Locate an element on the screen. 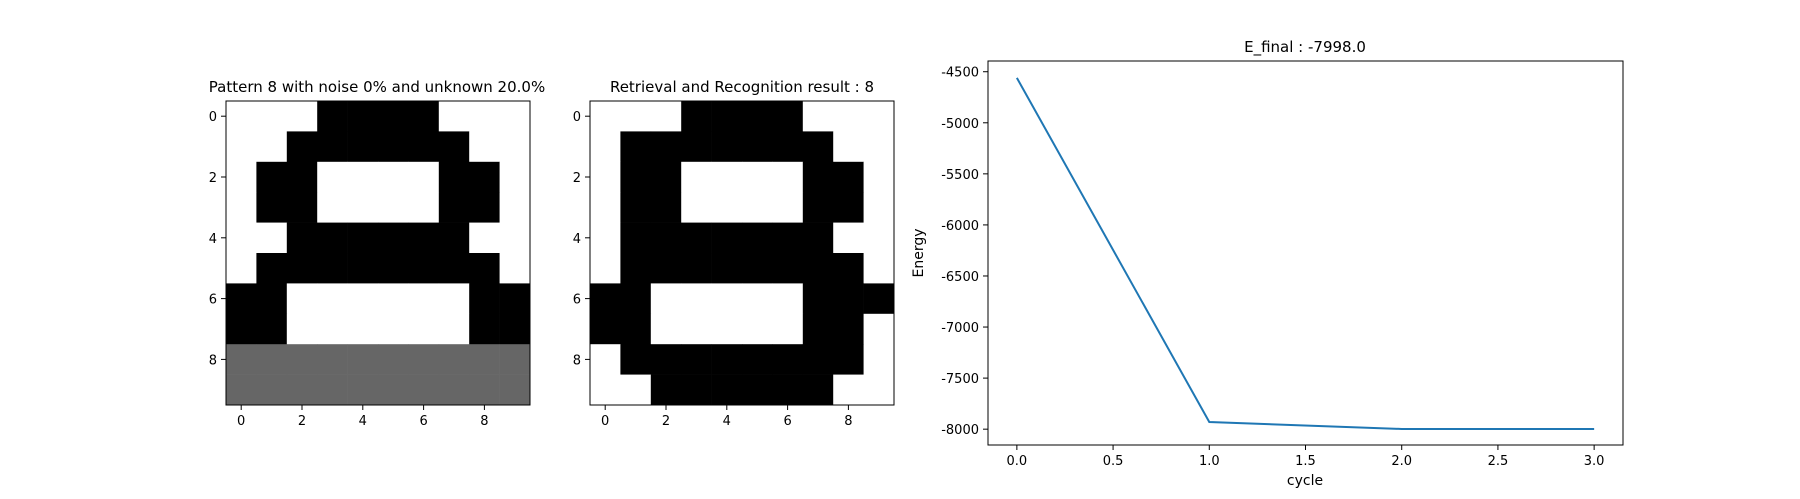  x-tick-label: 2.0 is located at coordinates (1401, 461).